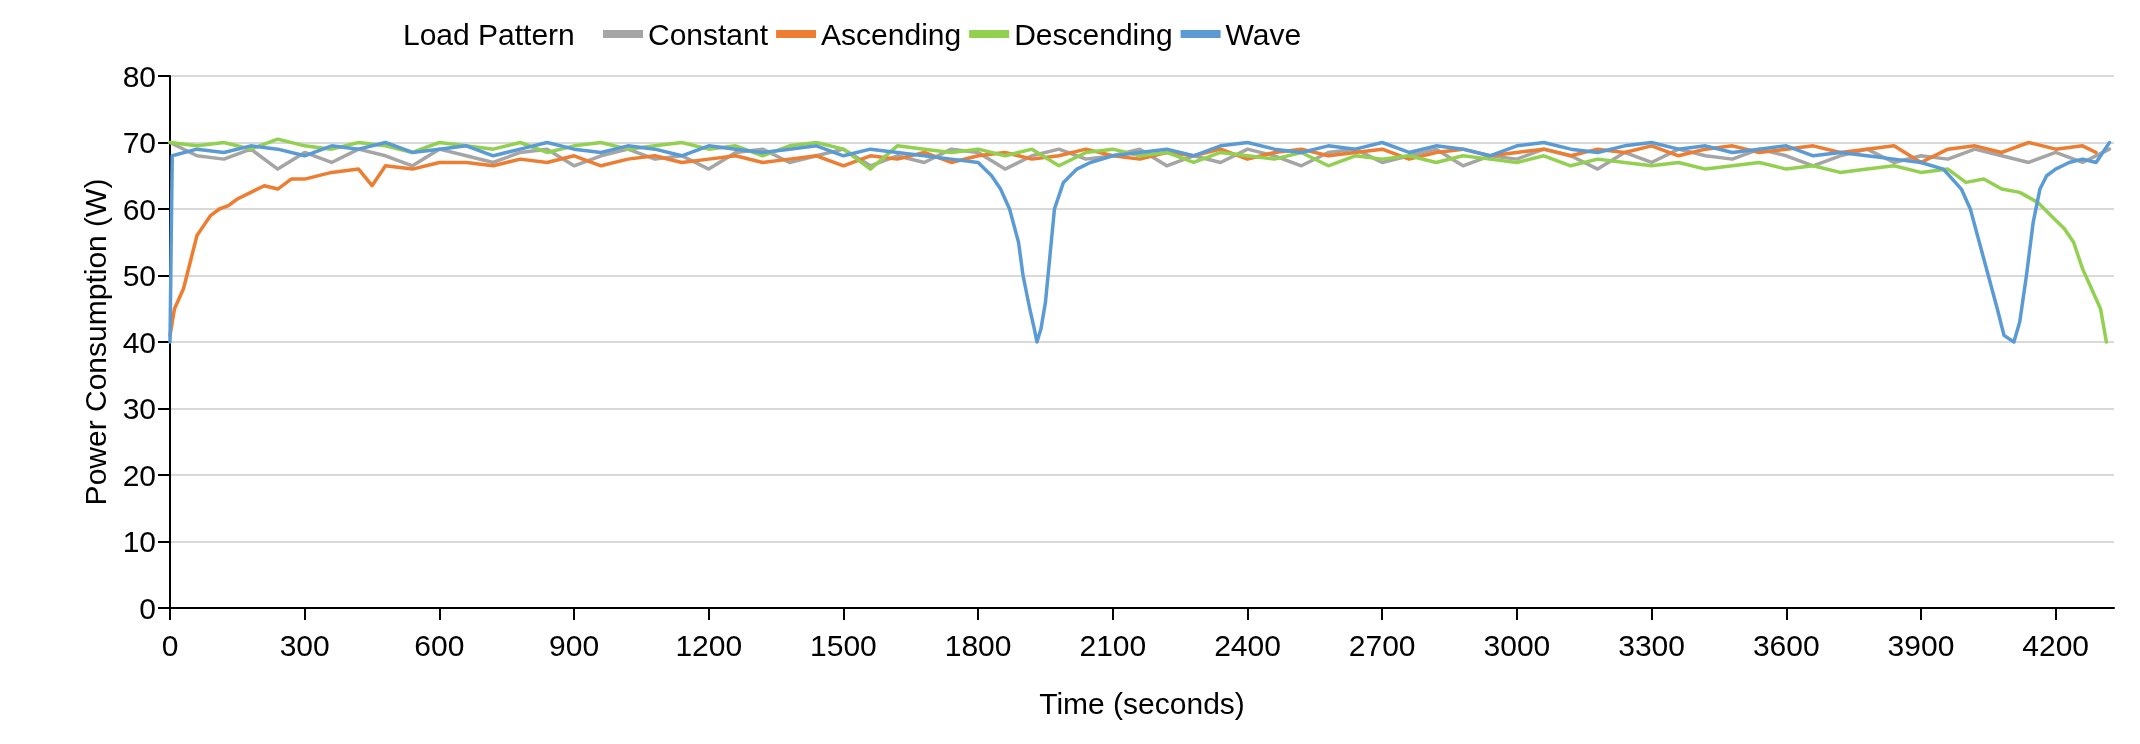 The width and height of the screenshot is (2140, 744). Describe the element at coordinates (139, 275) in the screenshot. I see `y-tick-label: 50` at that location.